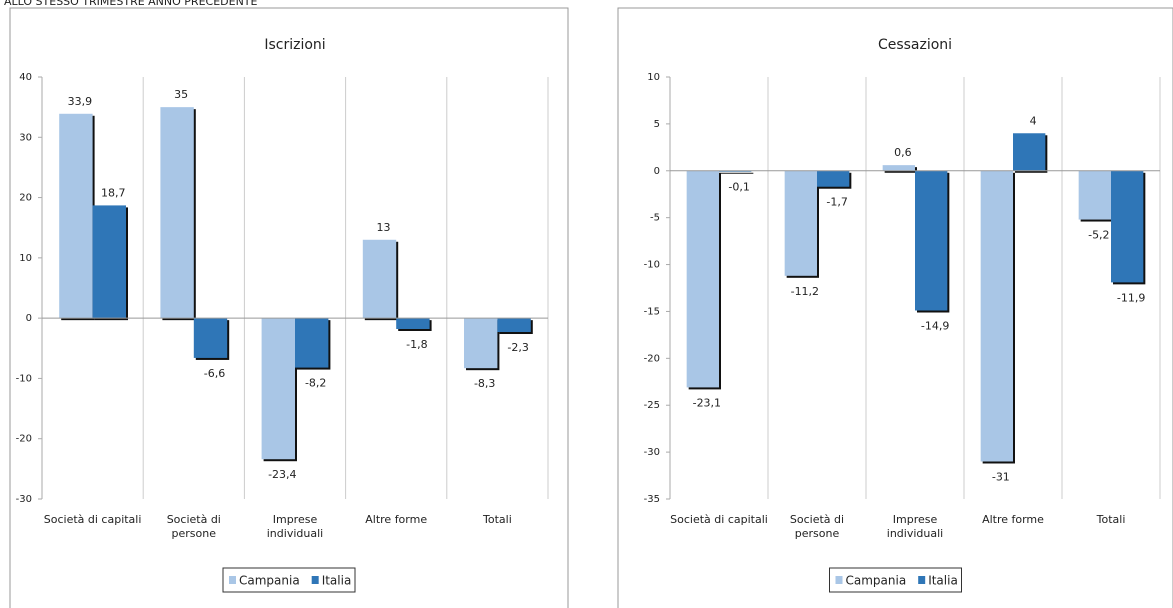 The width and height of the screenshot is (1173, 608). Describe the element at coordinates (707, 402) in the screenshot. I see `data-label: -23,1` at that location.